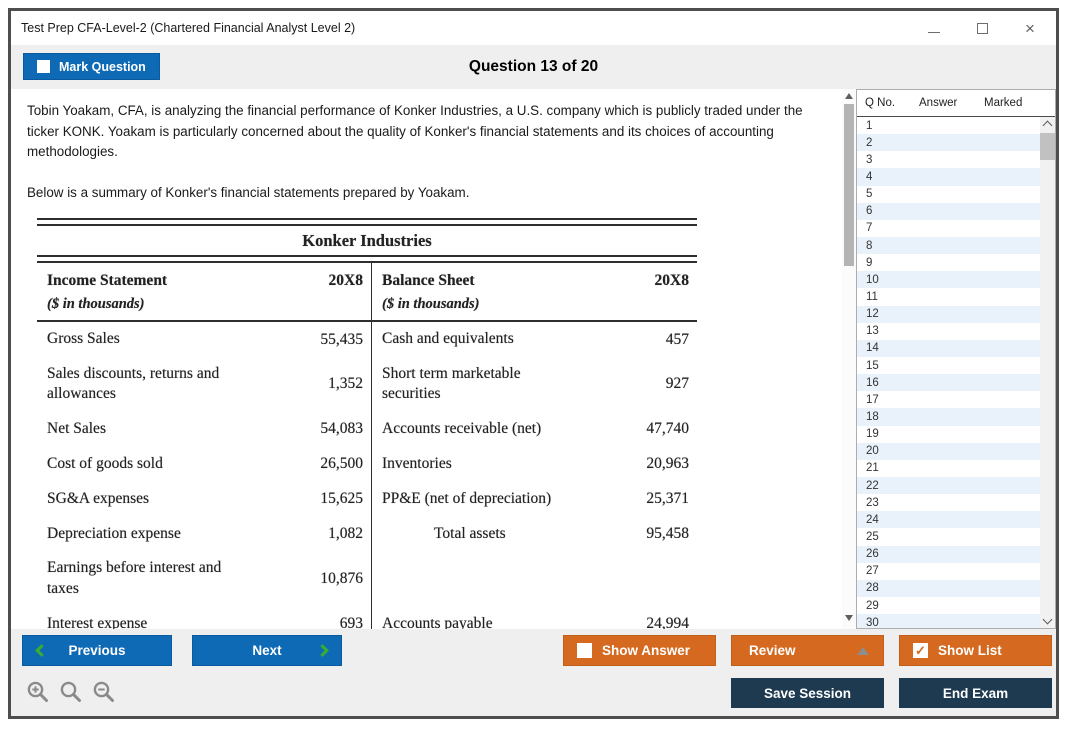 The image size is (1075, 735). Describe the element at coordinates (667, 622) in the screenshot. I see `line-item-value: 24,994` at that location.